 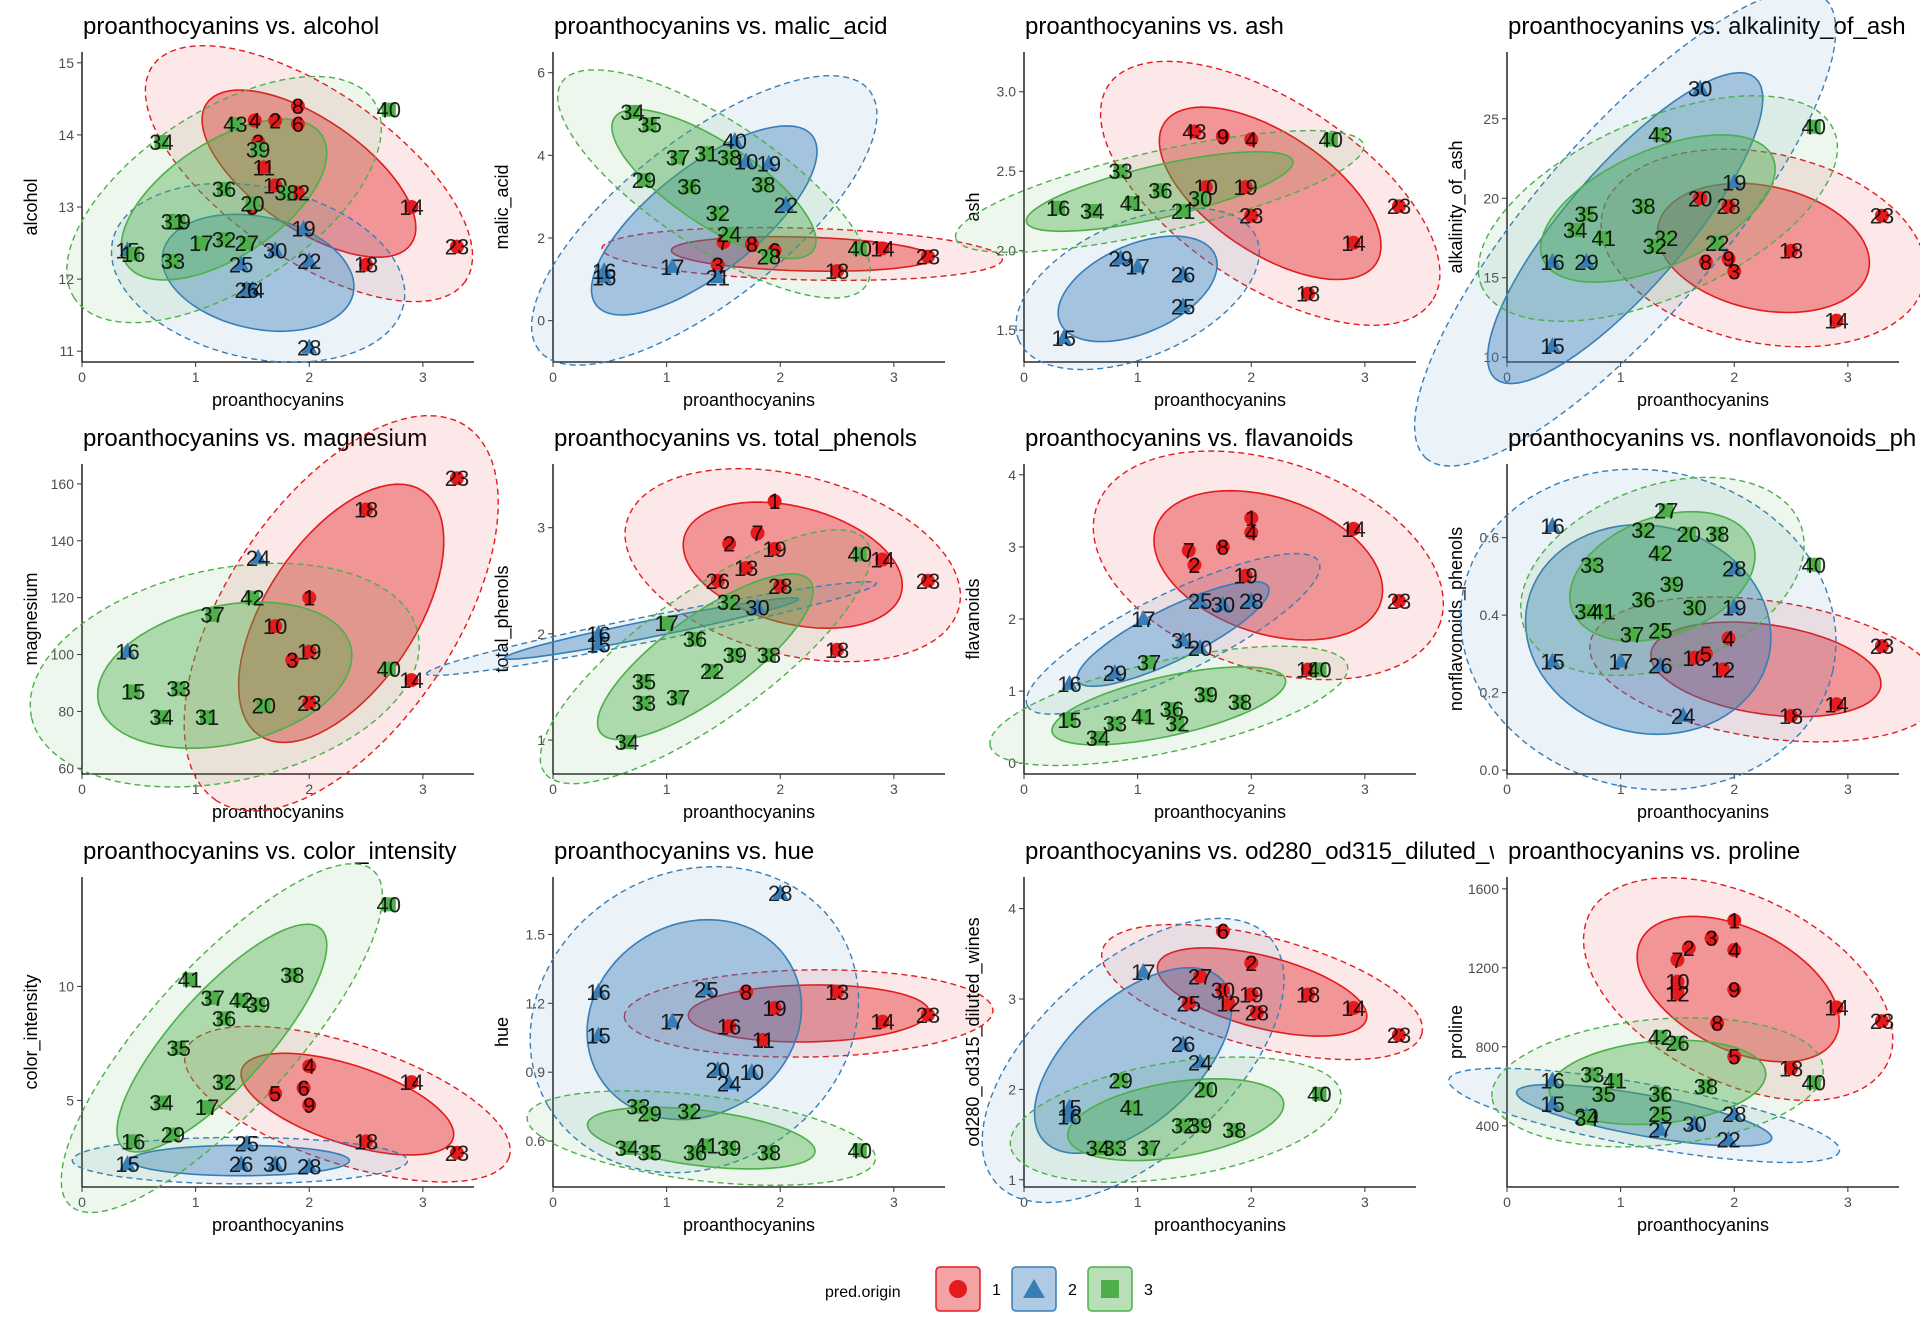 What do you see at coordinates (1251, 139) in the screenshot?
I see `point-label: 4` at bounding box center [1251, 139].